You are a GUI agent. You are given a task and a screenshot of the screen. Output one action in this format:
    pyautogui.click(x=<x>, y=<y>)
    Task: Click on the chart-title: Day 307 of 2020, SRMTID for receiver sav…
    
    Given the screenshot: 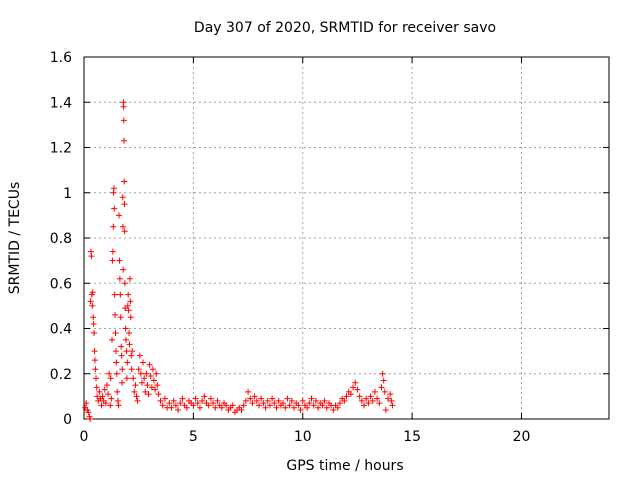 What is the action you would take?
    pyautogui.click(x=345, y=28)
    